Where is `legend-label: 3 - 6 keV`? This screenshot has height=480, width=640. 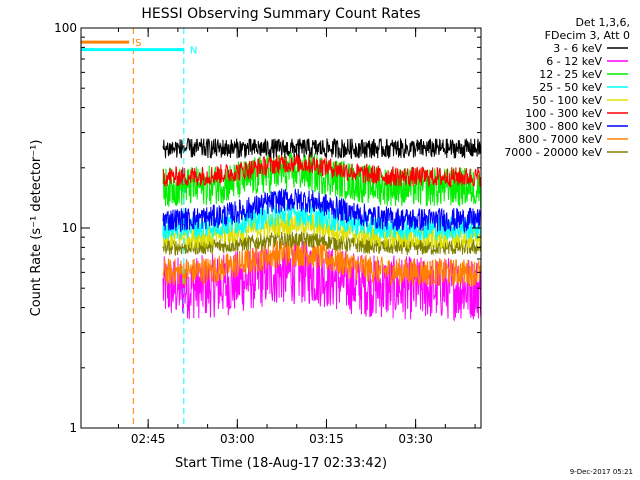 legend-label: 3 - 6 keV is located at coordinates (577, 48).